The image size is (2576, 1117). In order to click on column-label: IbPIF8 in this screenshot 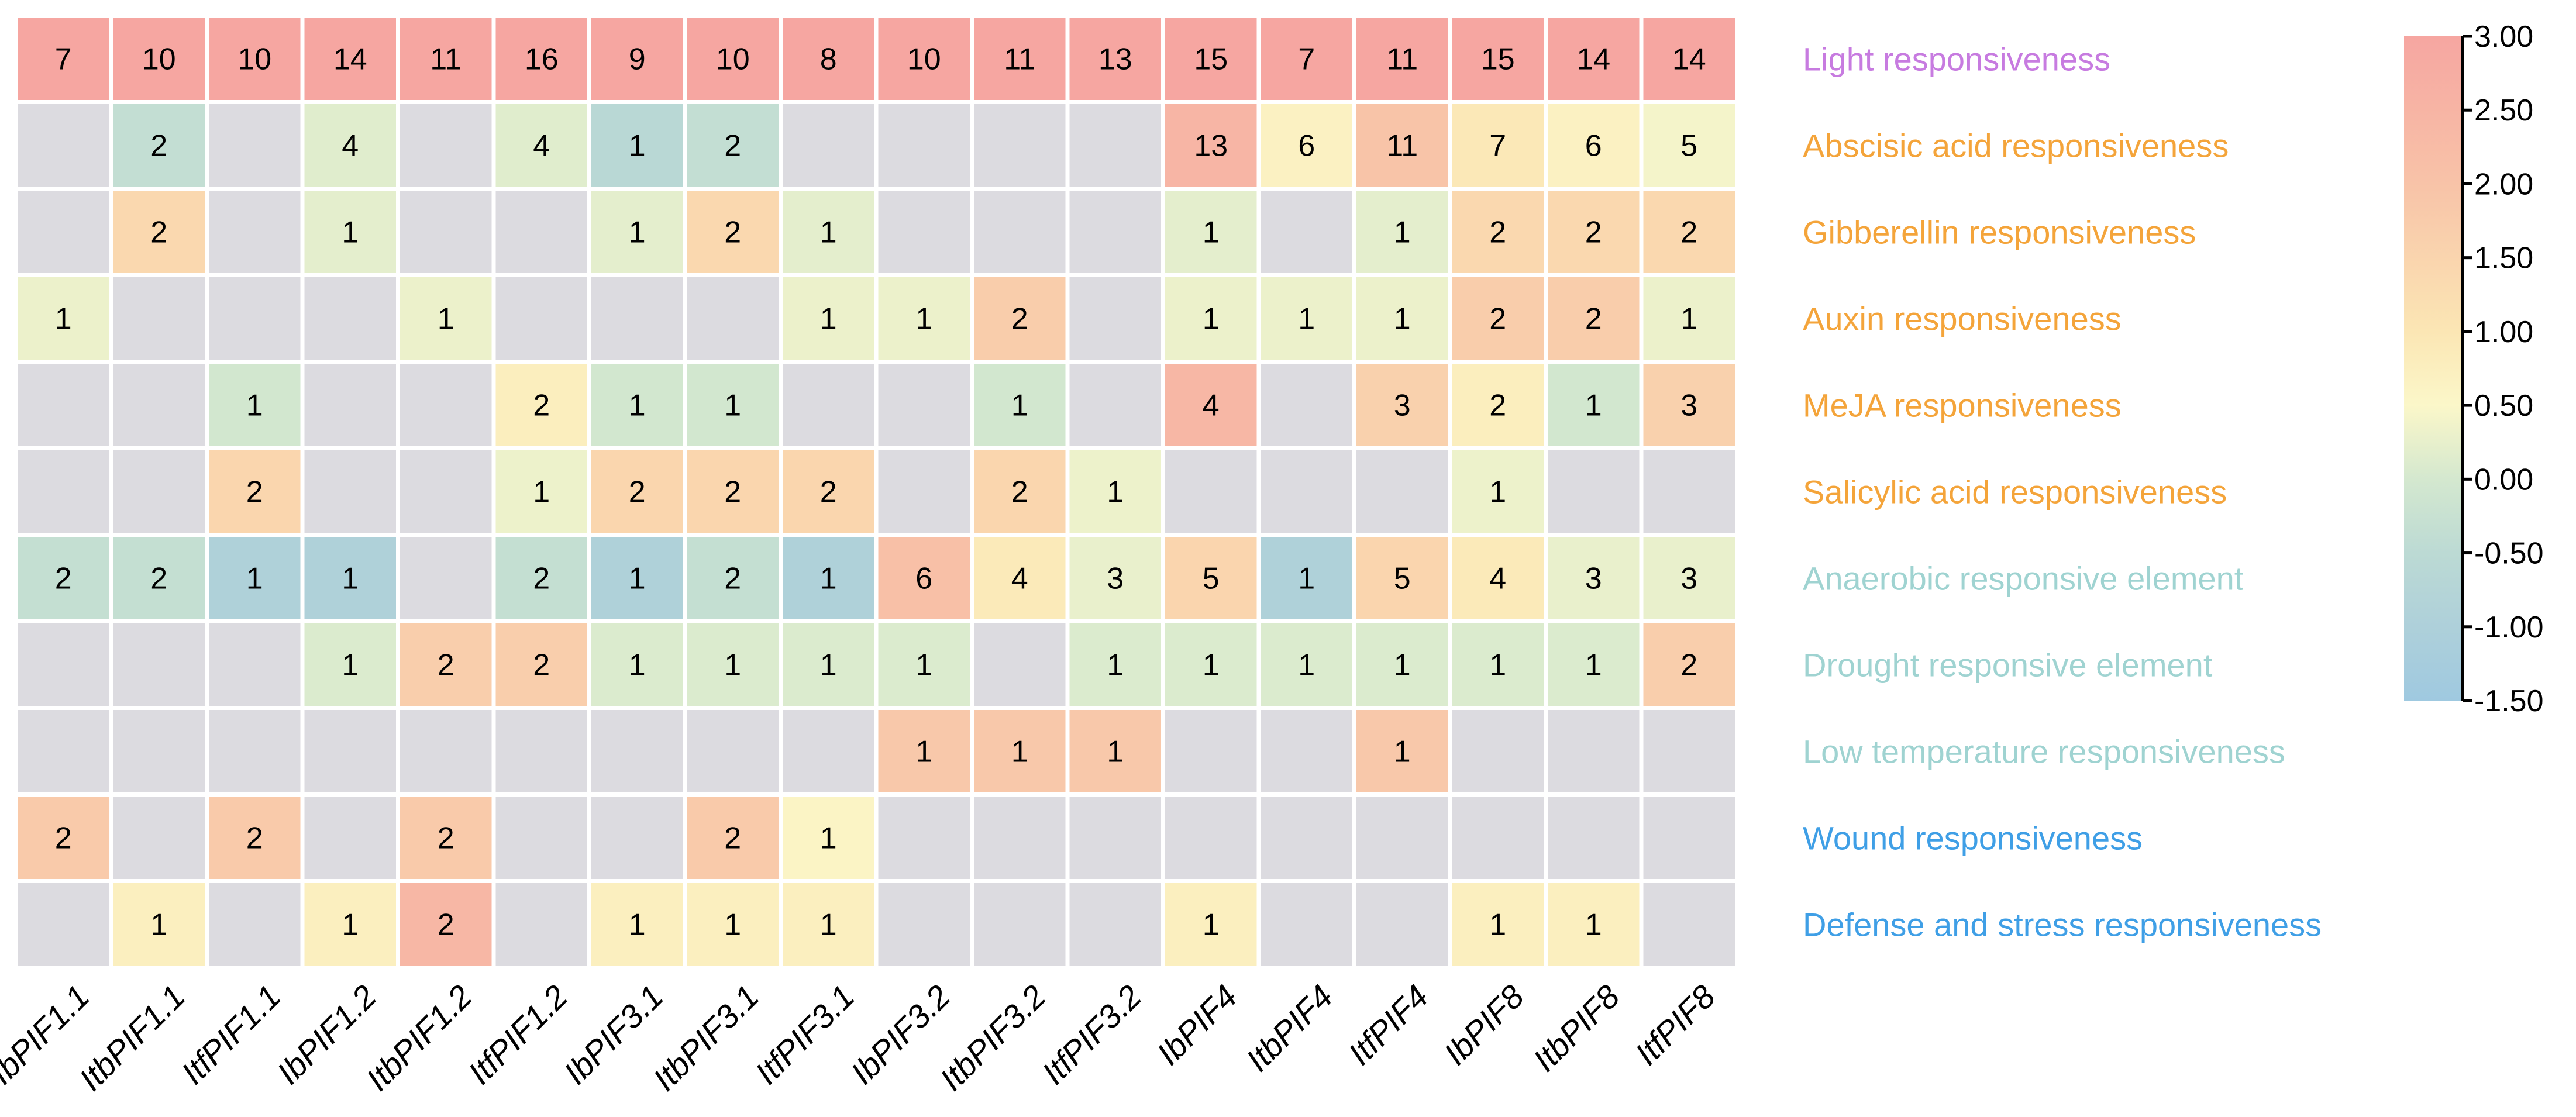, I will do `click(1484, 1025)`.